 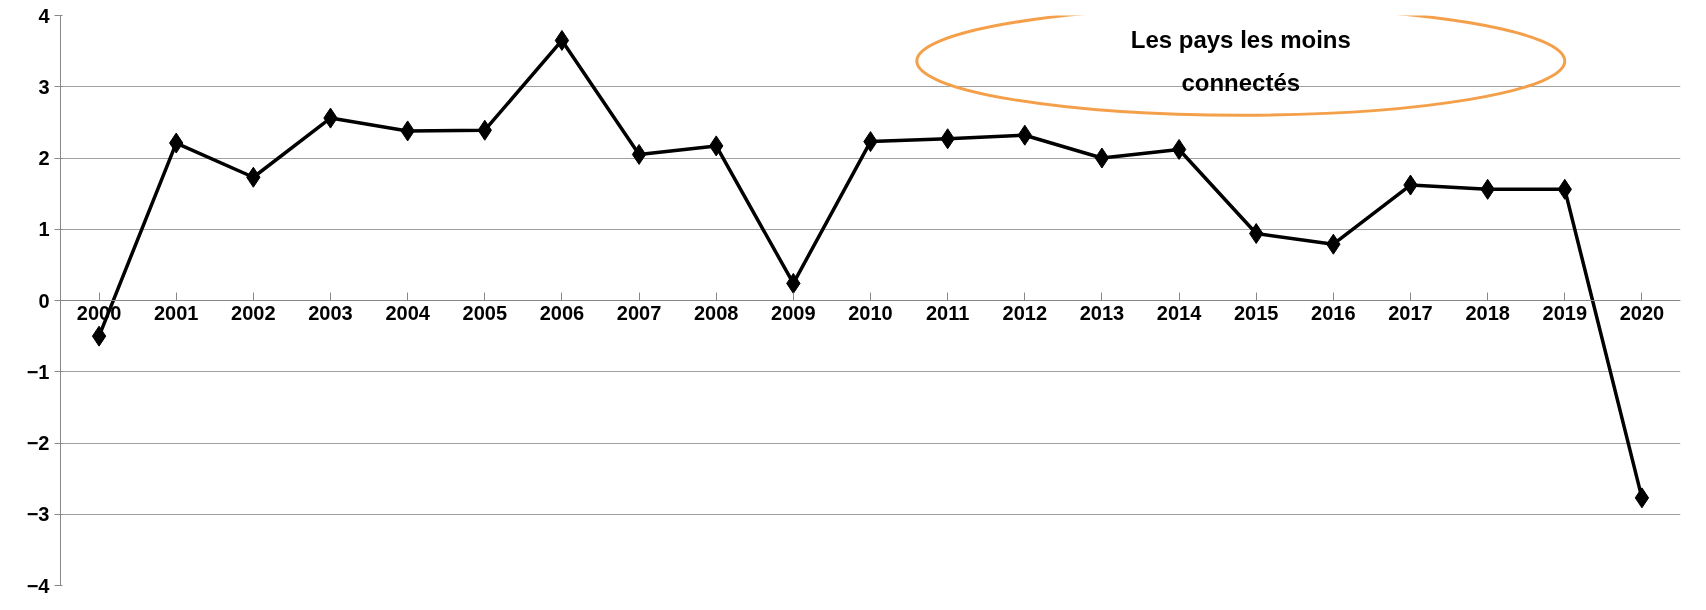 What do you see at coordinates (1410, 312) in the screenshot?
I see `x-tick-label: 2017` at bounding box center [1410, 312].